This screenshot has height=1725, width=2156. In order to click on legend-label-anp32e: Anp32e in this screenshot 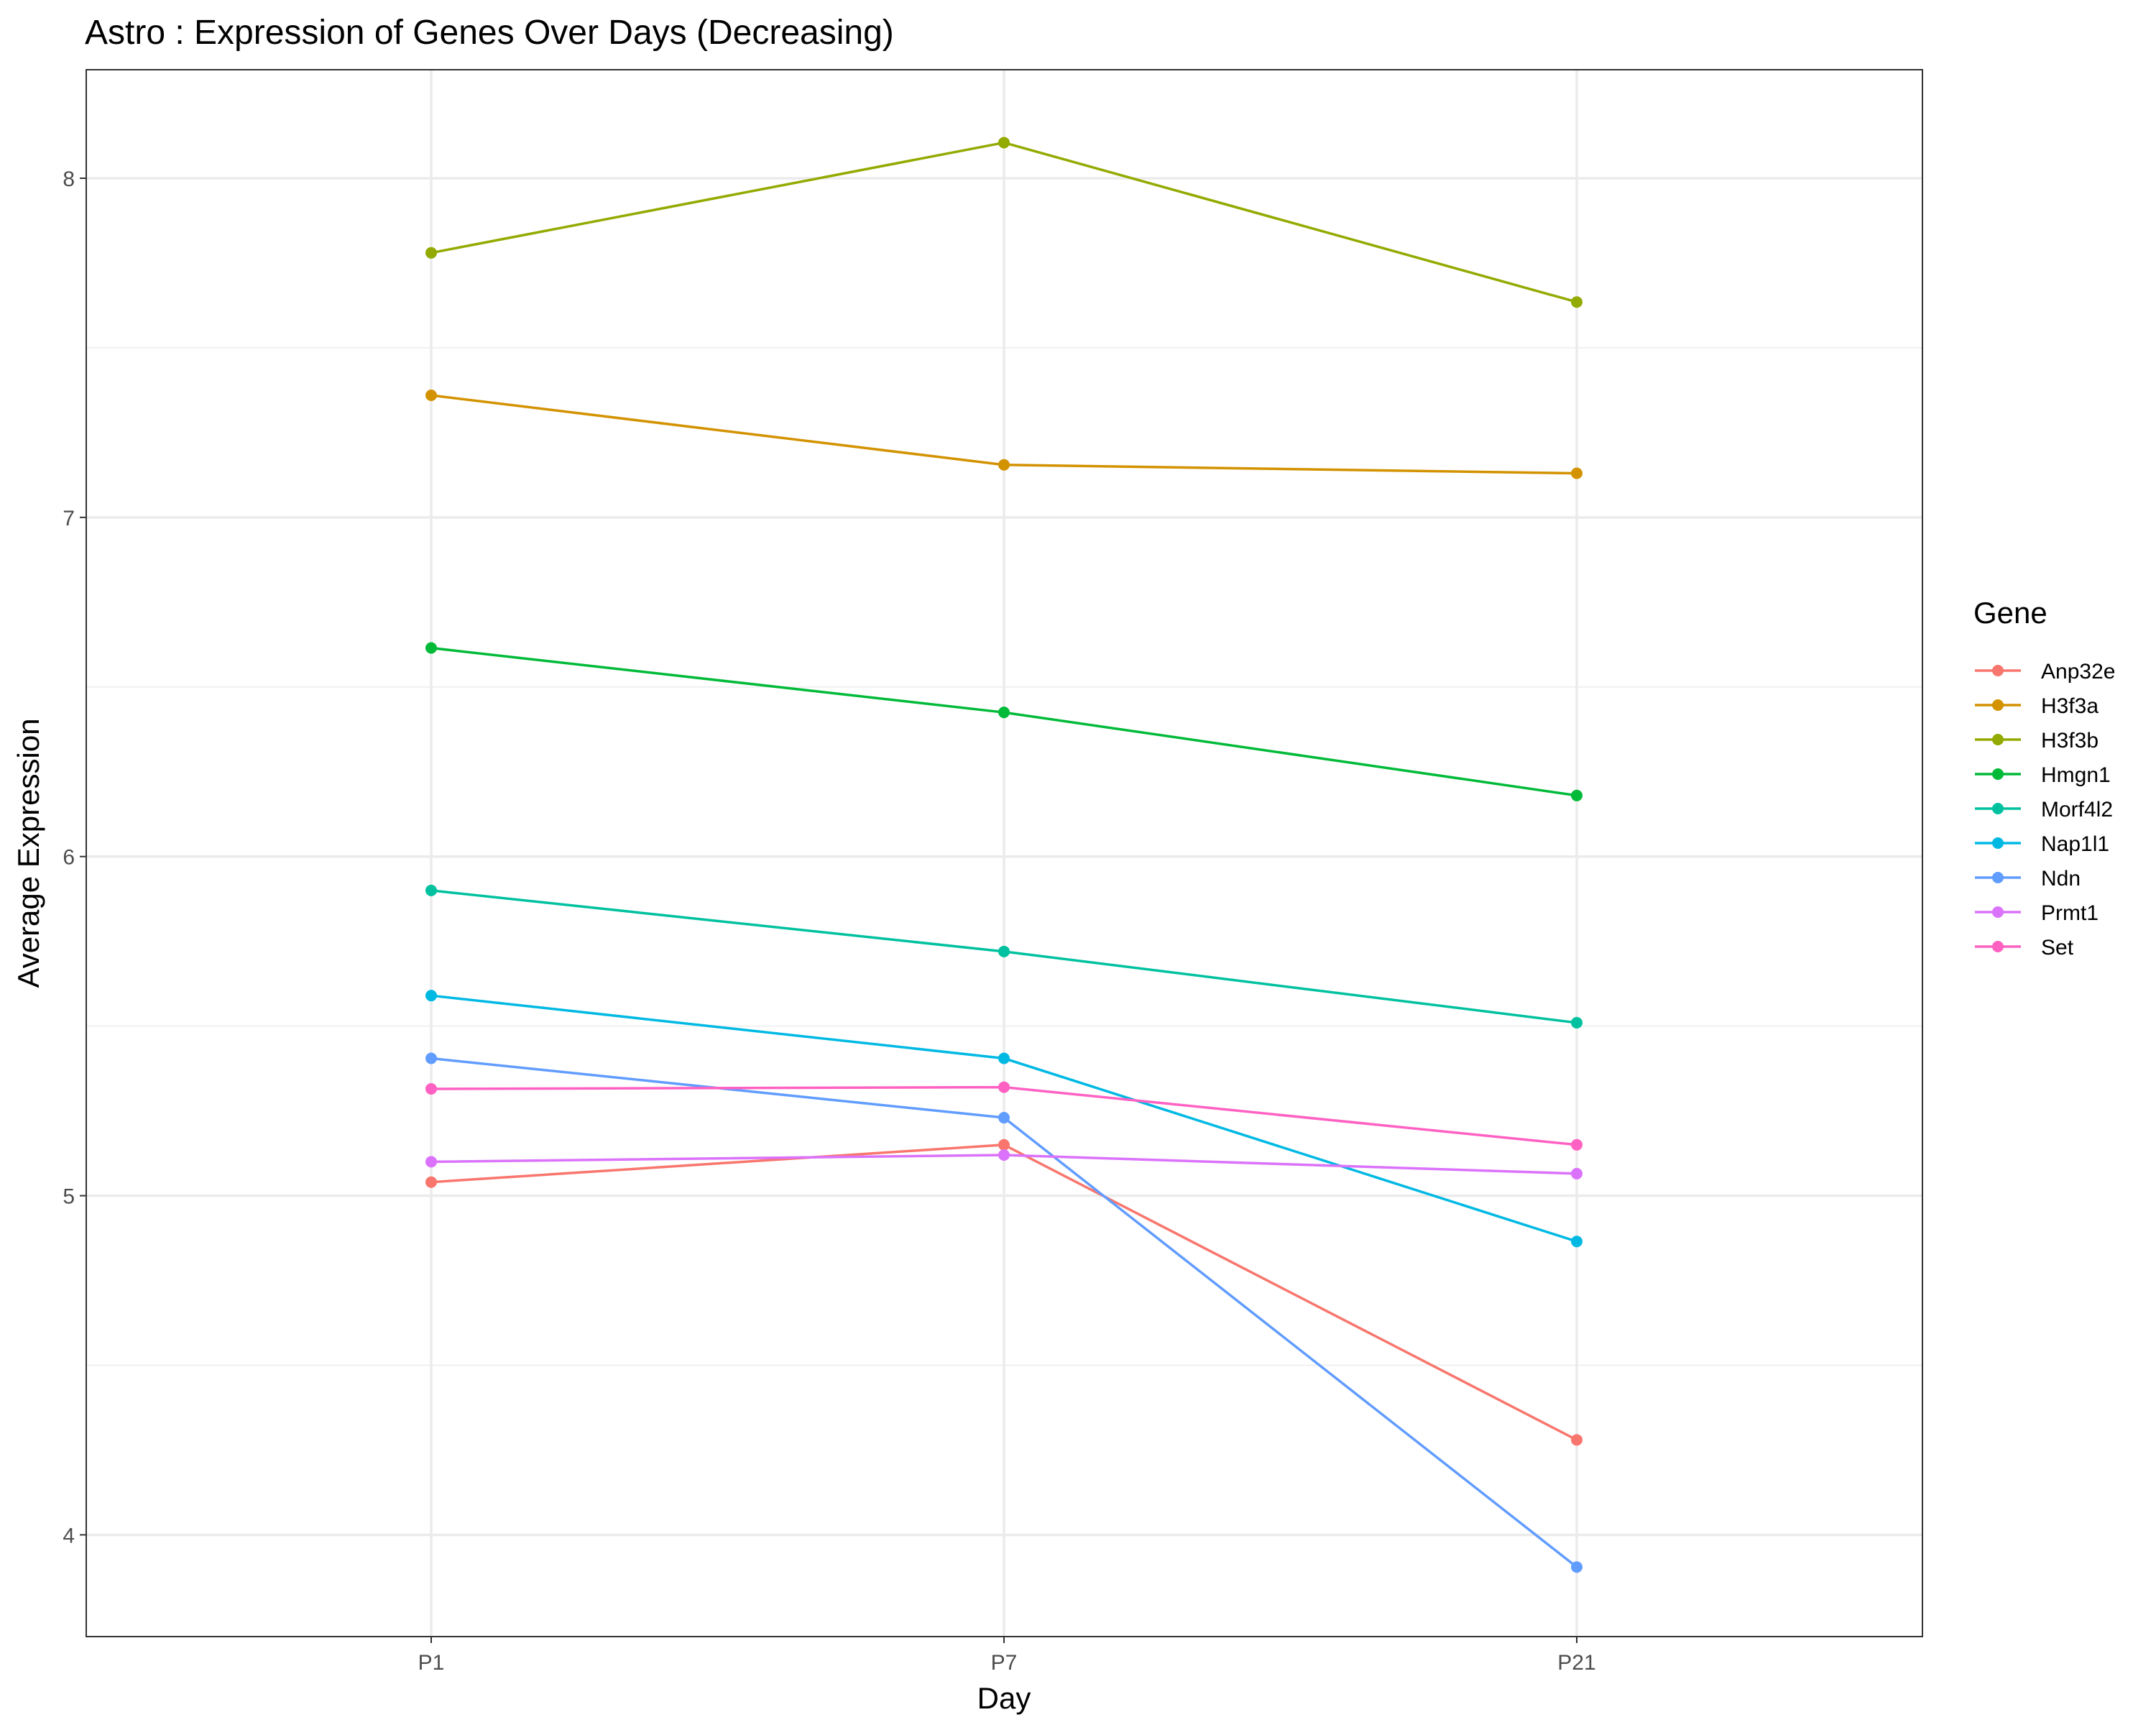, I will do `click(2078, 672)`.